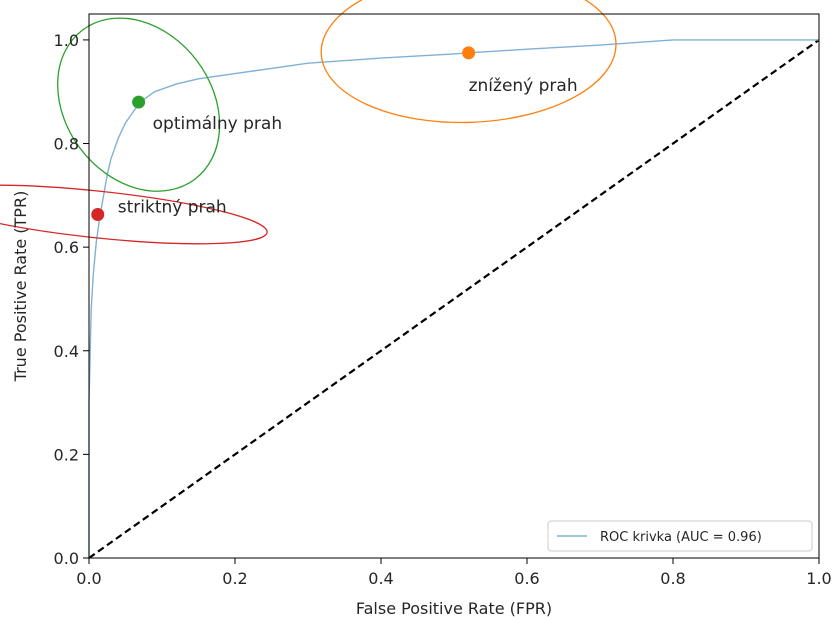 The width and height of the screenshot is (834, 620). I want to click on y-tick-label-5: 1.0, so click(66, 40).